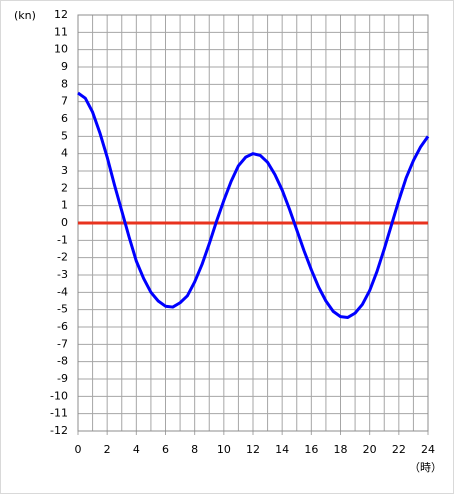 This screenshot has height=494, width=454. What do you see at coordinates (370, 449) in the screenshot?
I see `x-tick-label: 20` at bounding box center [370, 449].